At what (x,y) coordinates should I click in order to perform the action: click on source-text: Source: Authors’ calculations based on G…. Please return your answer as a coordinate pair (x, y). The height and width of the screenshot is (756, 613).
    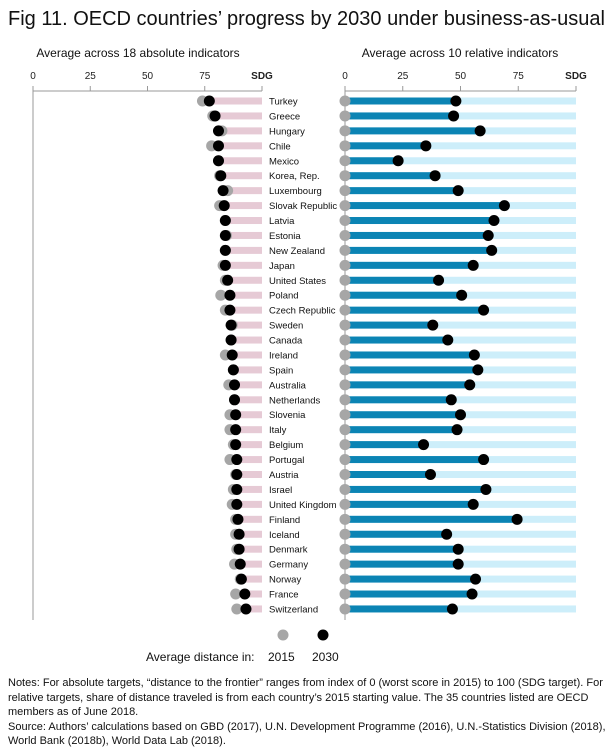
    Looking at the image, I should click on (307, 734).